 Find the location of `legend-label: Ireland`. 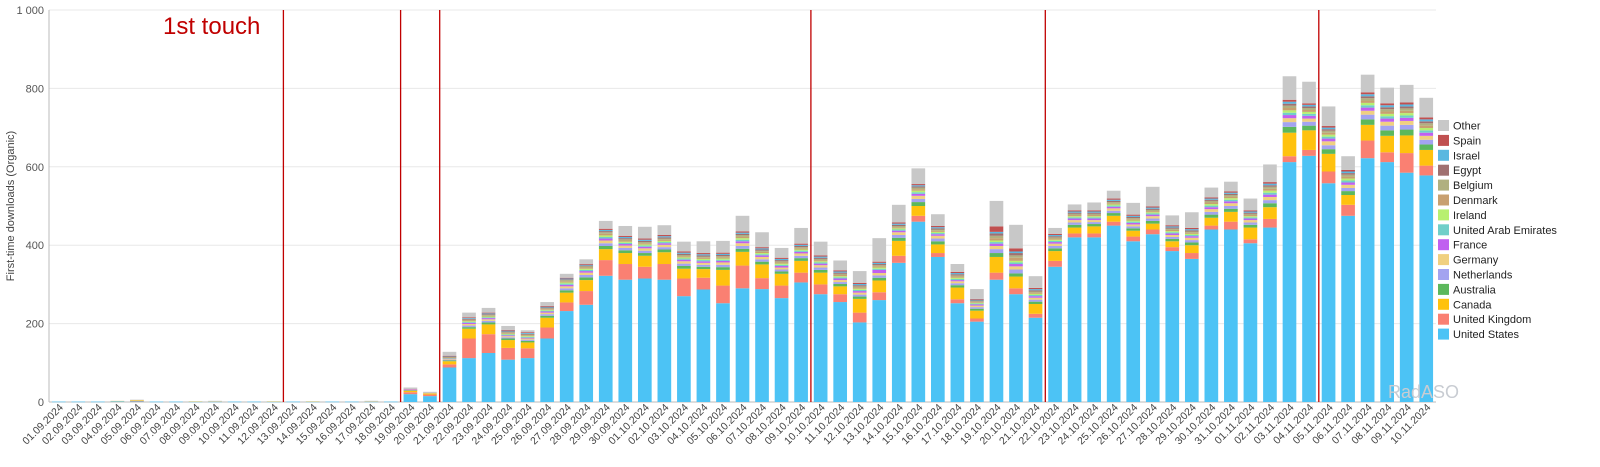

legend-label: Ireland is located at coordinates (1470, 216).